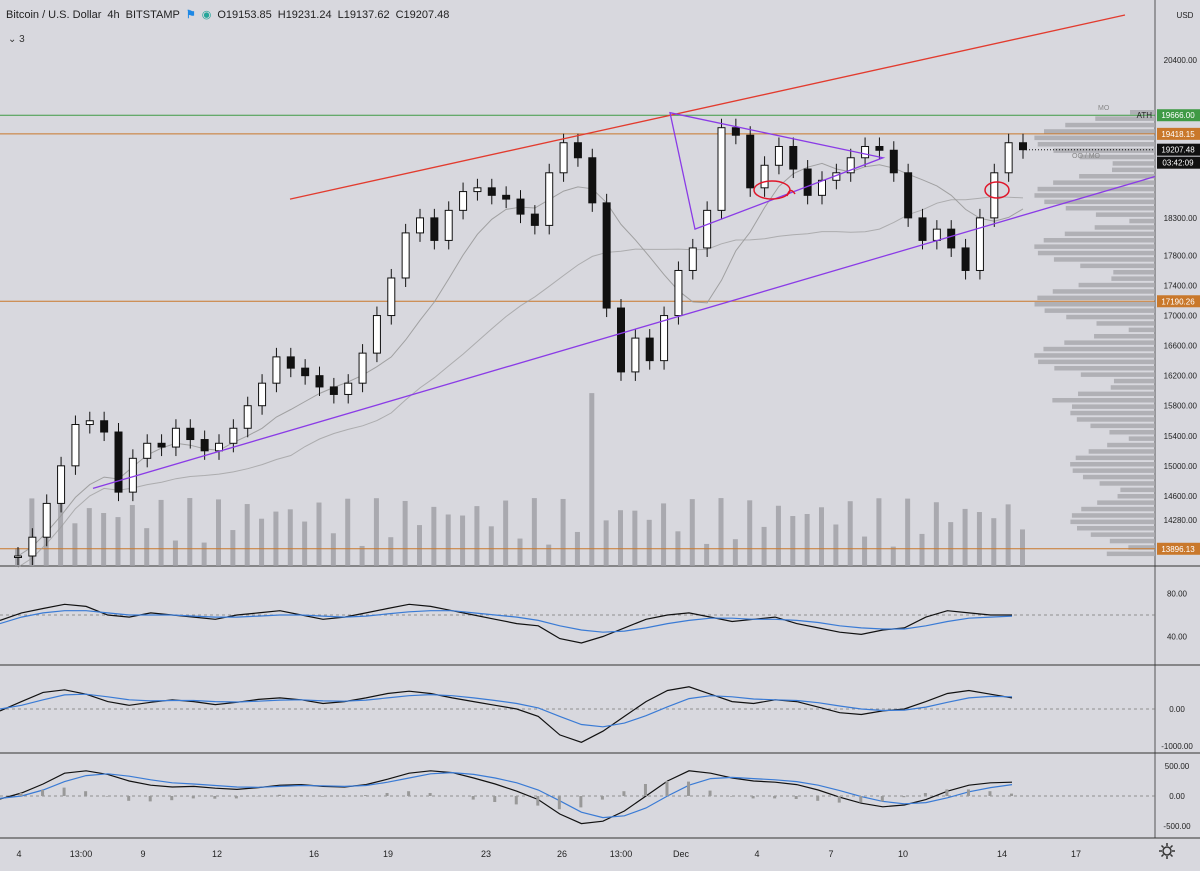  I want to click on symbol-name: Bitcoin / U.S. Dollar, so click(53, 15).